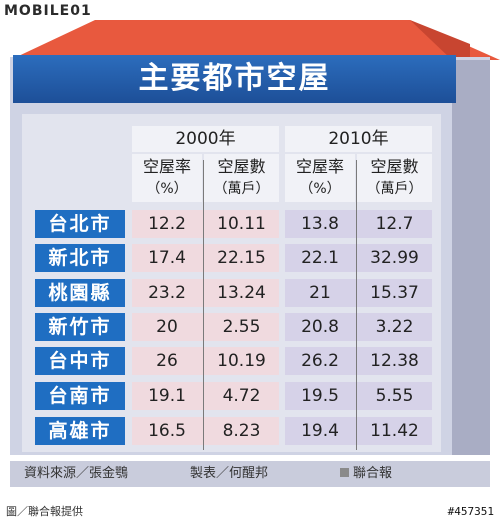 This screenshot has width=500, height=523. I want to click on house-roof, so click(255, 40).